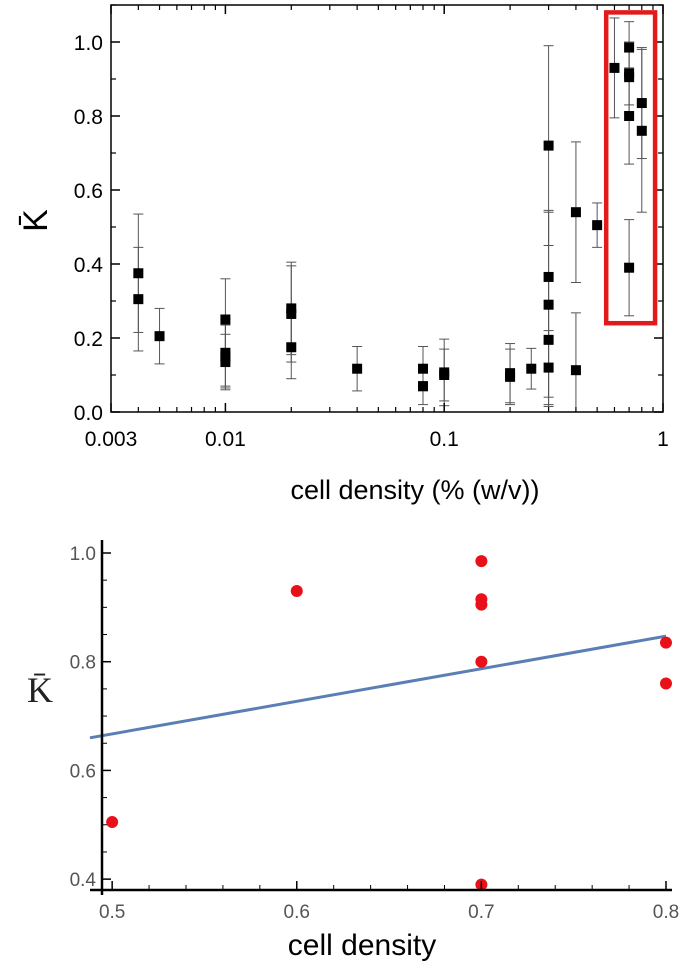 This screenshot has height=968, width=683. I want to click on x-tick-label: 0.6, so click(297, 912).